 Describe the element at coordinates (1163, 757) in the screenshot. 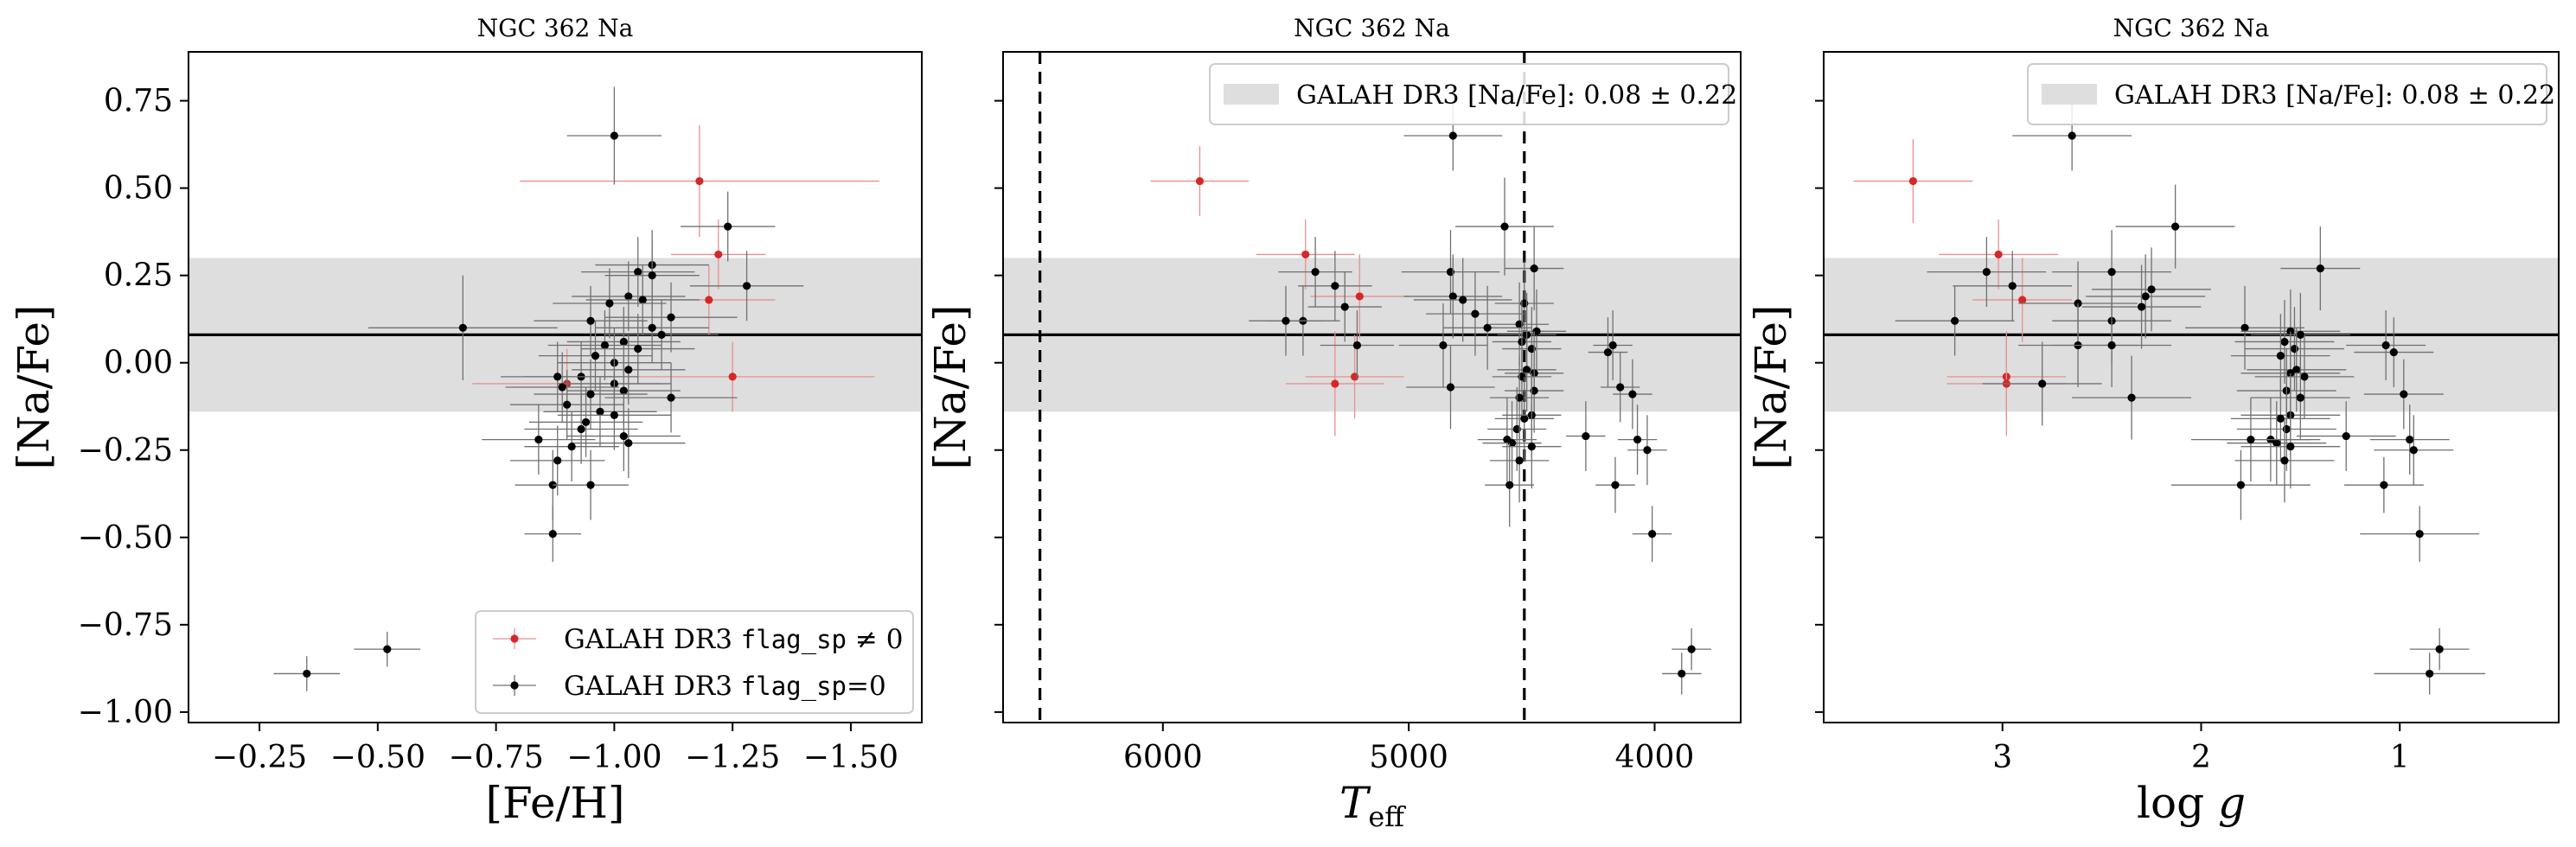

I see `x-tick-label: 6000` at that location.